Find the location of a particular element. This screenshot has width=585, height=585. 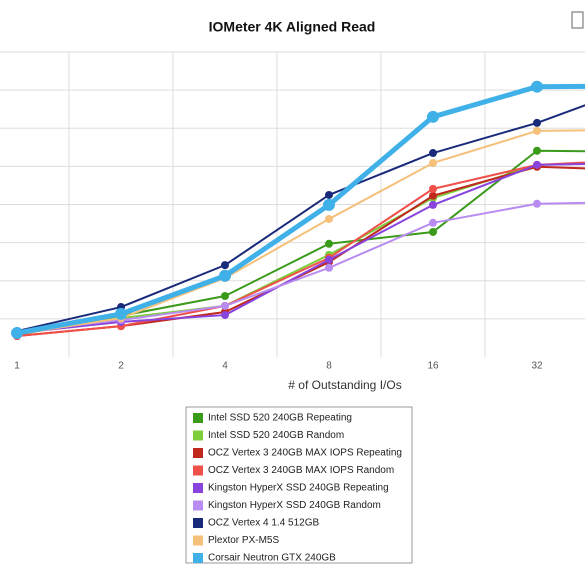

legend-label: OCZ Vertex 3 240GB MAX IOPS Random is located at coordinates (301, 470).